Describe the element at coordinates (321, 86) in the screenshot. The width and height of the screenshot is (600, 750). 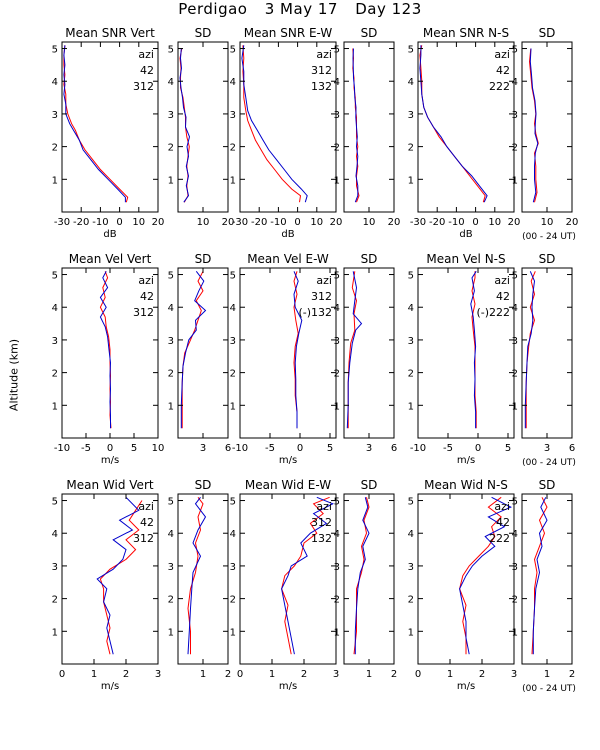
I see `legend-entry: 132` at that location.